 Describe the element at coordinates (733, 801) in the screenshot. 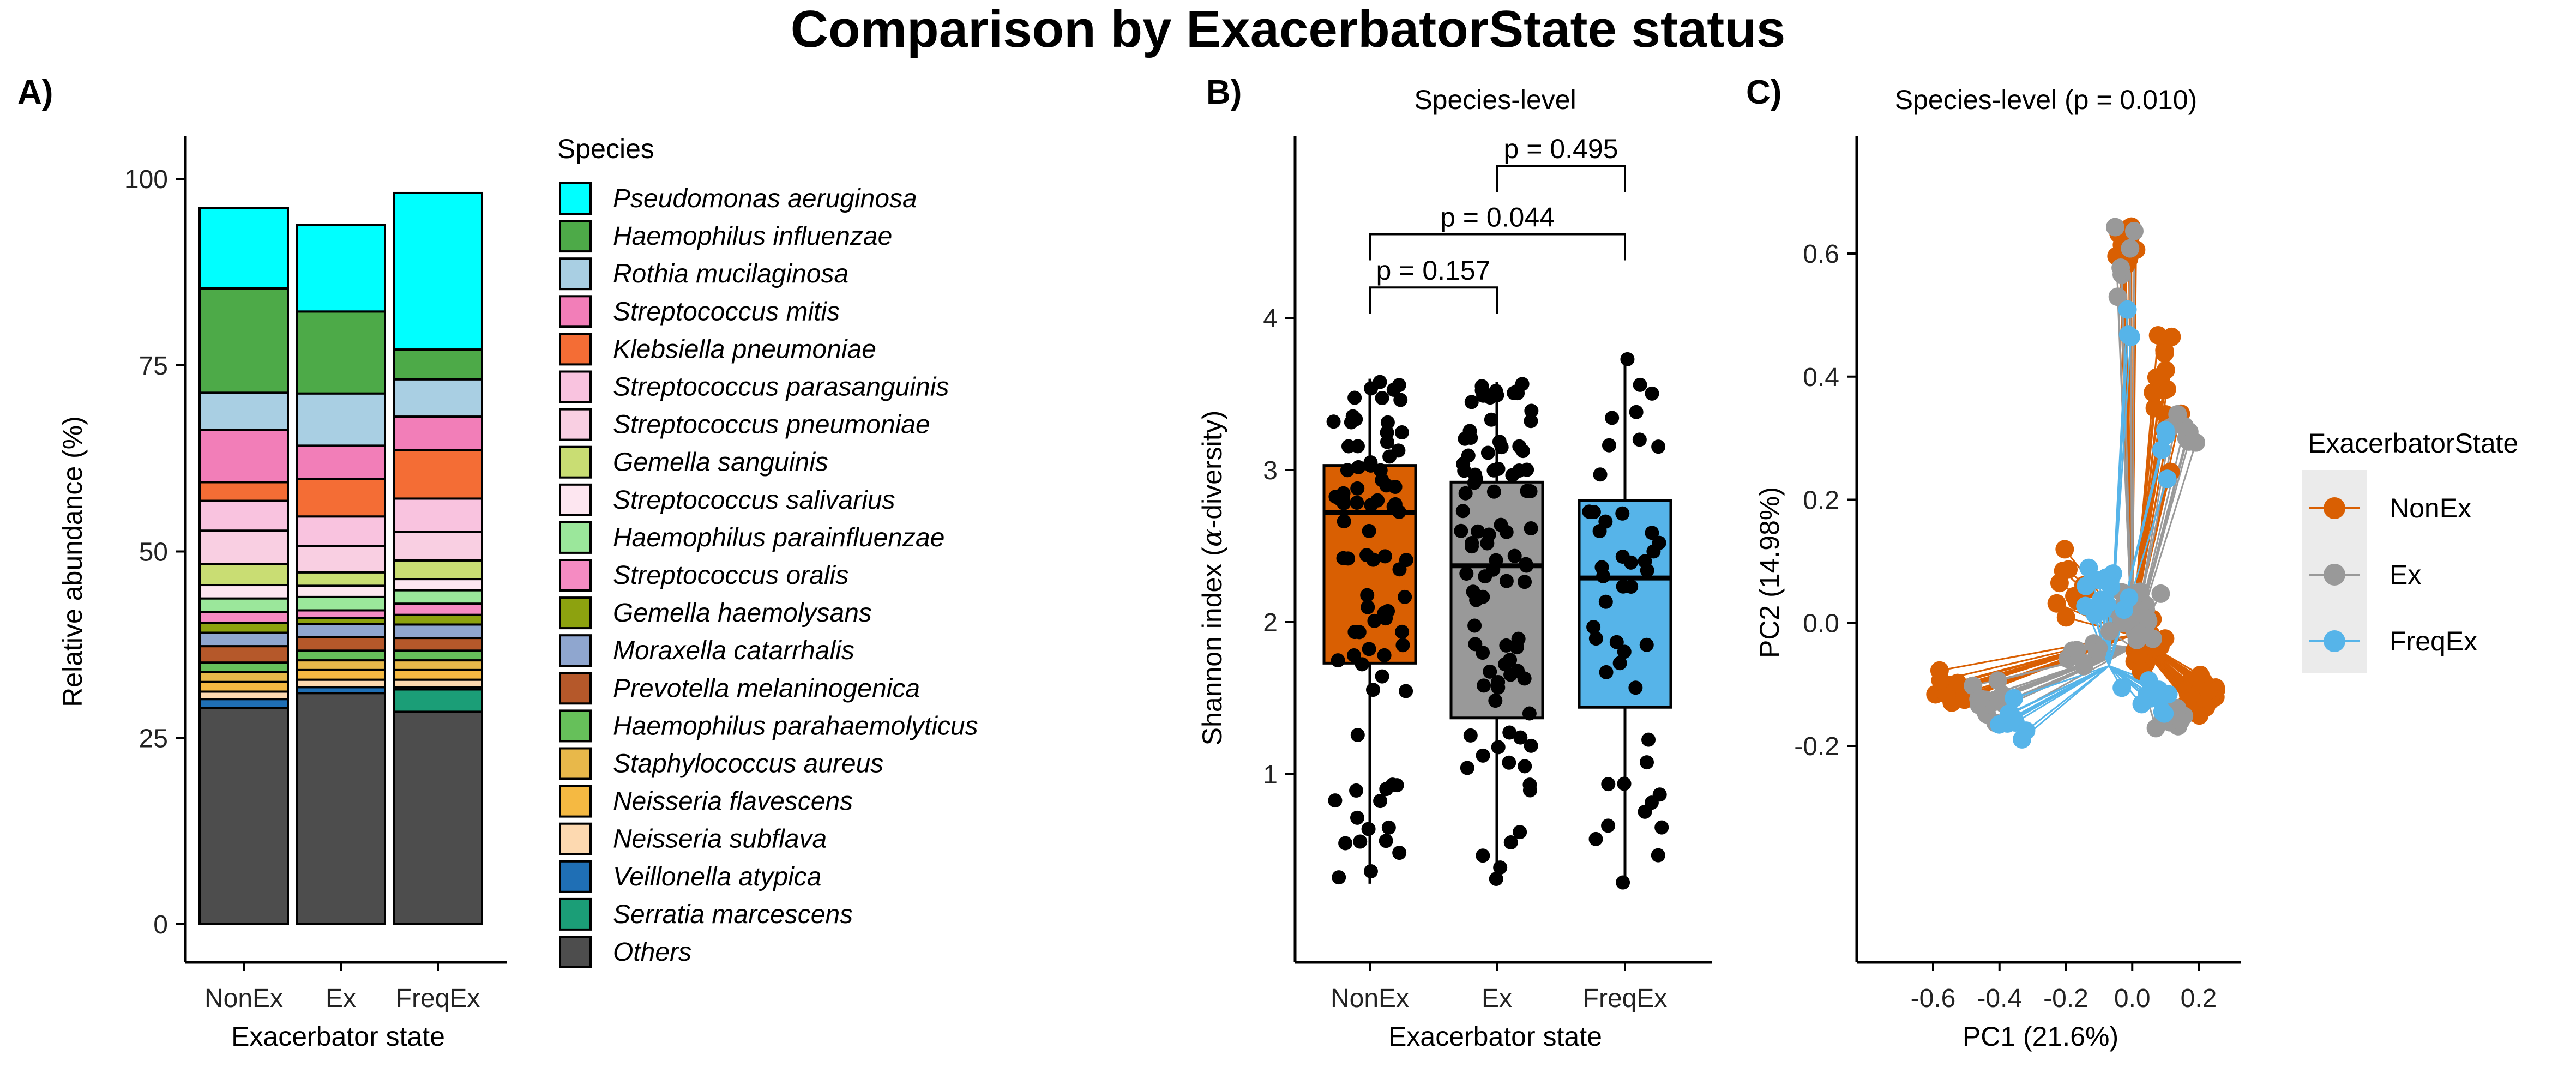

I see `legend-label: Neisseria flavescens` at that location.